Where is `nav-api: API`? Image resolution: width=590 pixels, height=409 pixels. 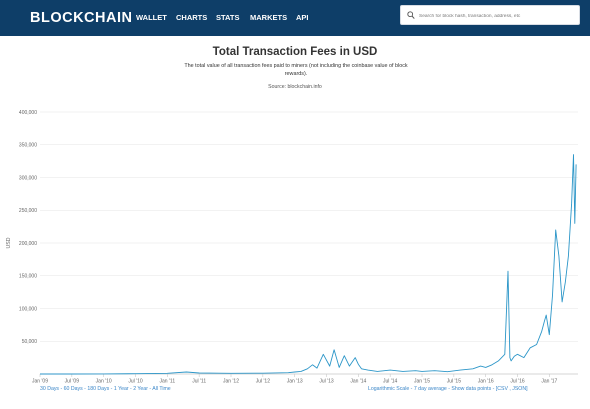
nav-api: API is located at coordinates (302, 17).